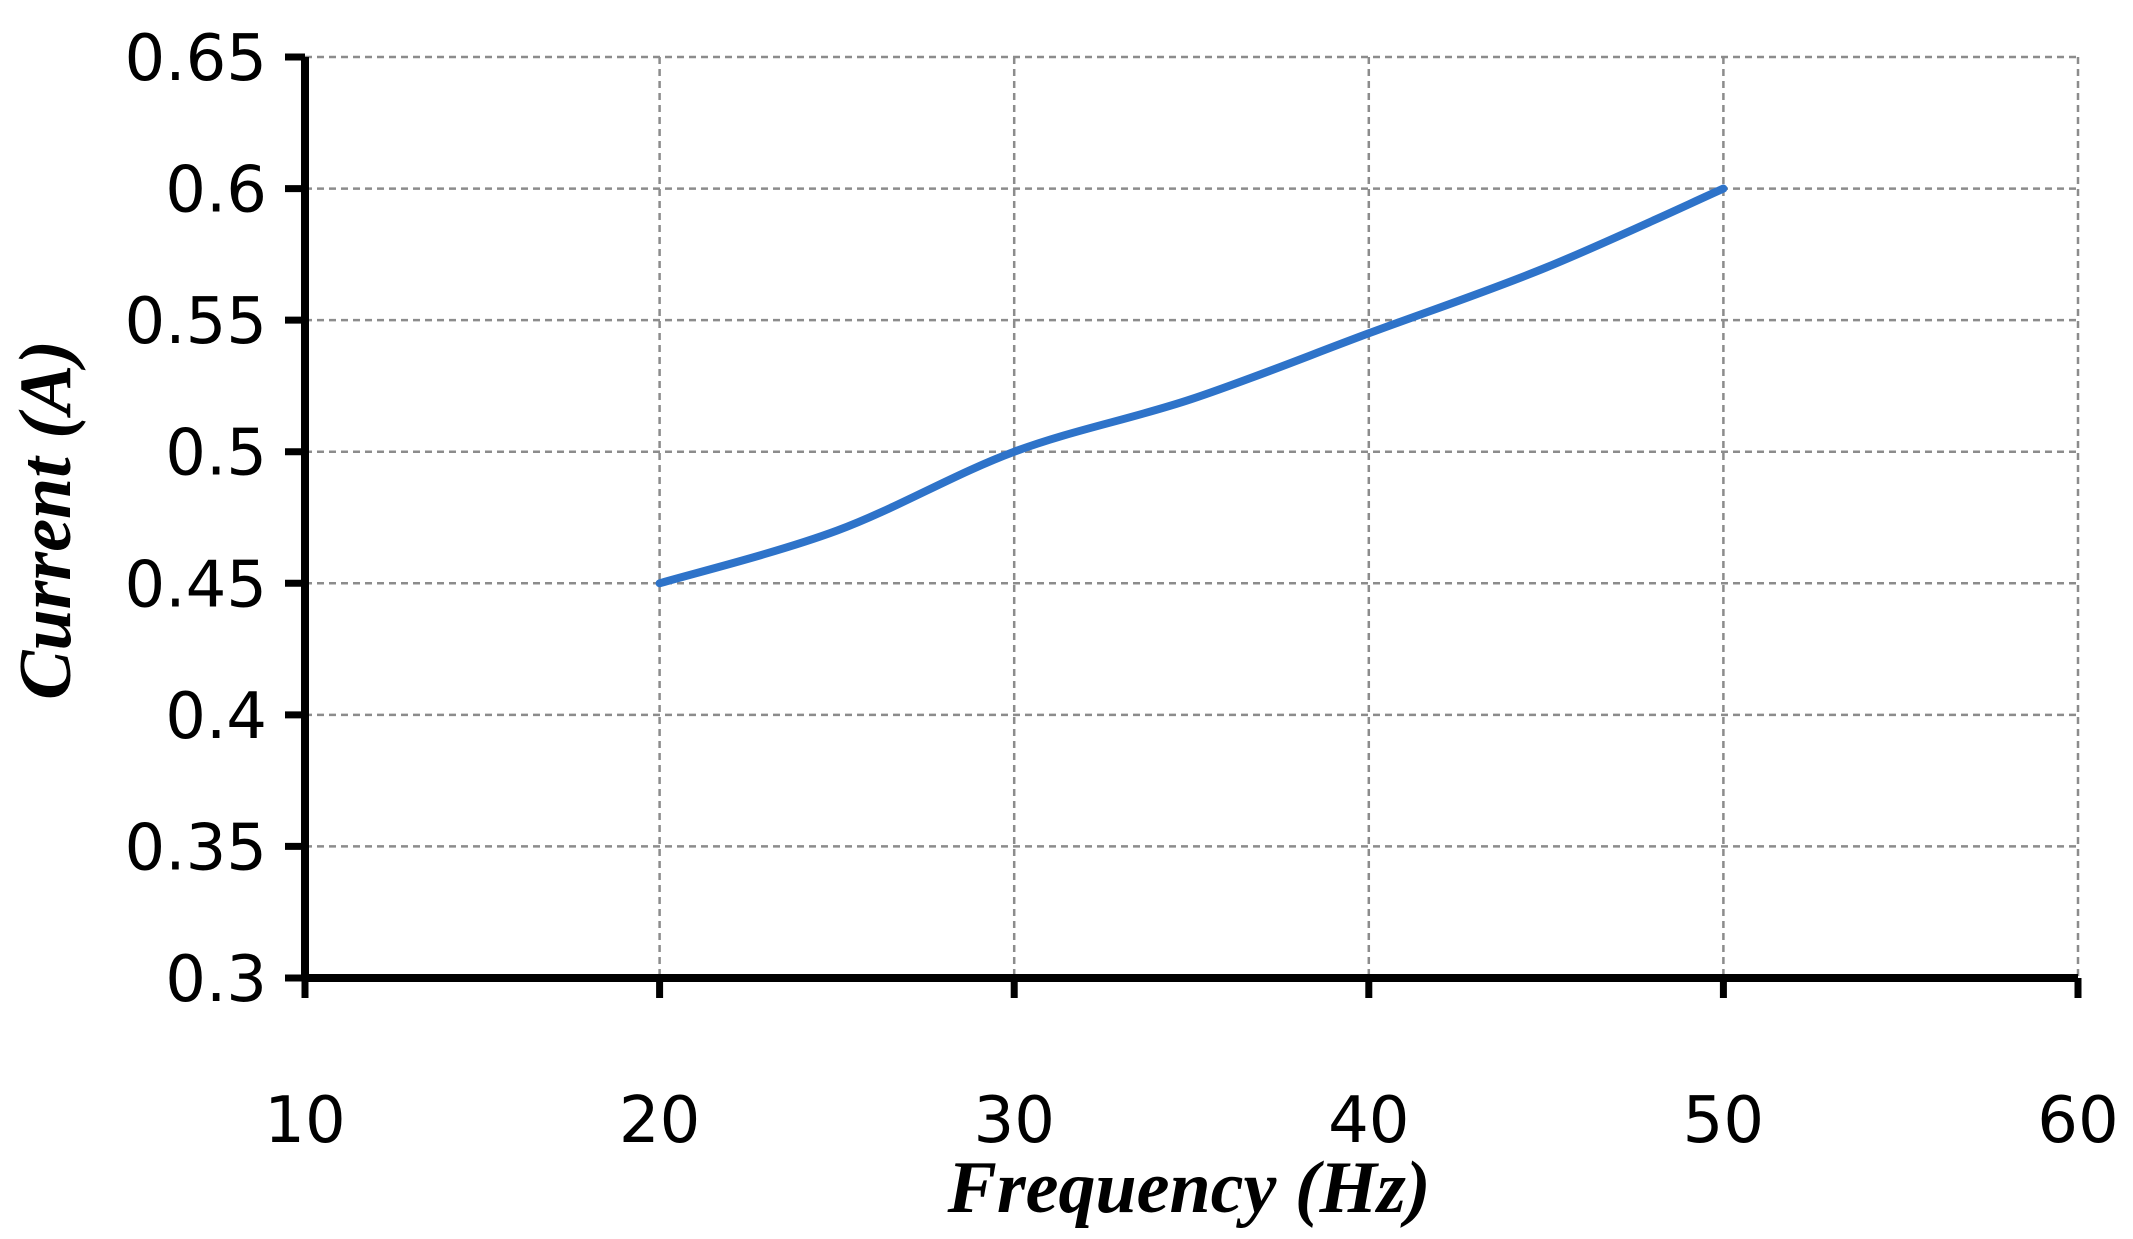  What do you see at coordinates (196, 322) in the screenshot?
I see `y-tick-label: 0.55` at bounding box center [196, 322].